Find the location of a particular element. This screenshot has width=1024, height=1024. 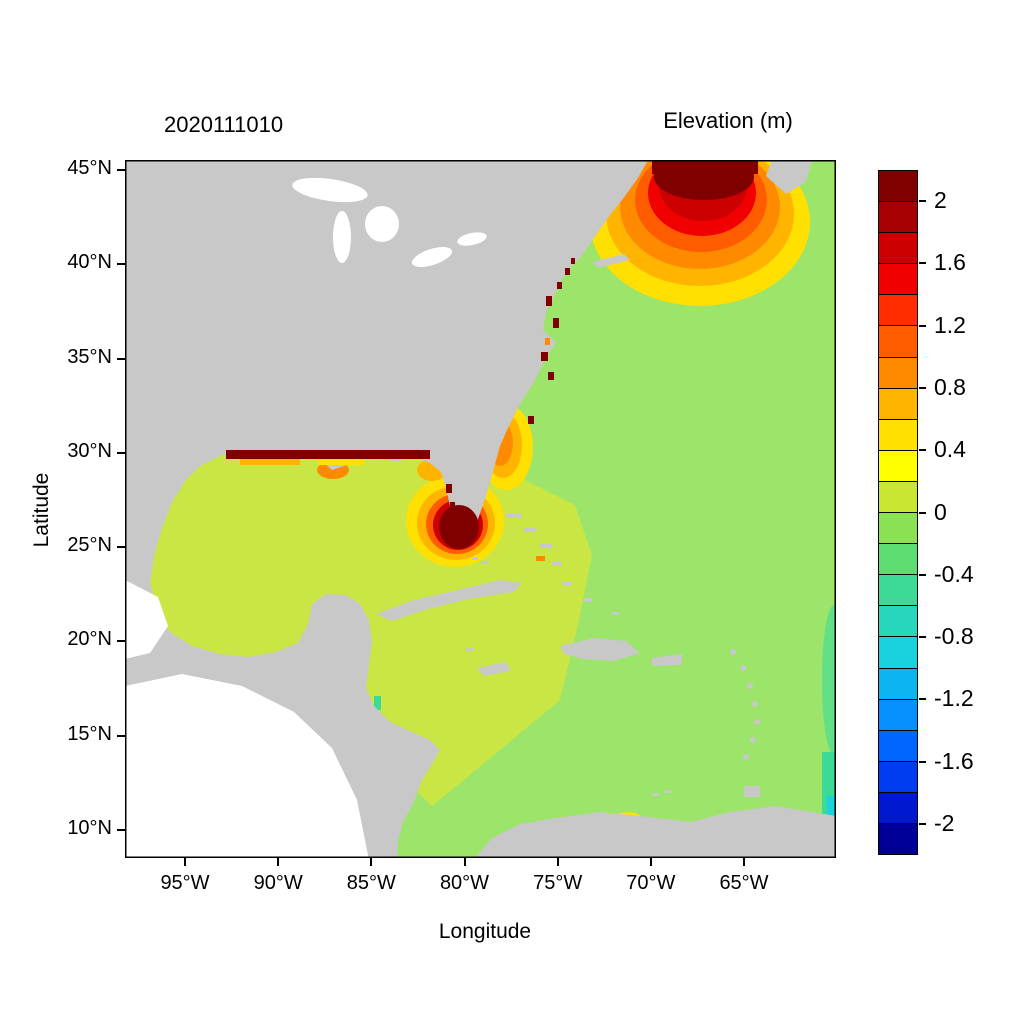

x-tick-label: 70°W is located at coordinates (651, 883).